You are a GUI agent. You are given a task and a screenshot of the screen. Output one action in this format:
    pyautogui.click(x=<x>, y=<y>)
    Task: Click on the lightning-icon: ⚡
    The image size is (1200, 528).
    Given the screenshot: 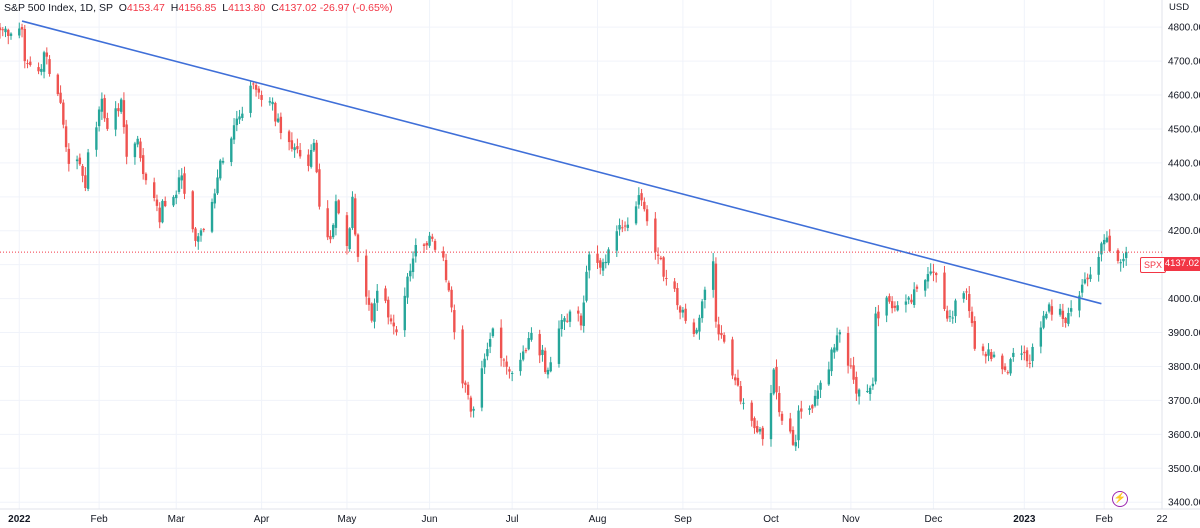 What is the action you would take?
    pyautogui.click(x=1120, y=499)
    